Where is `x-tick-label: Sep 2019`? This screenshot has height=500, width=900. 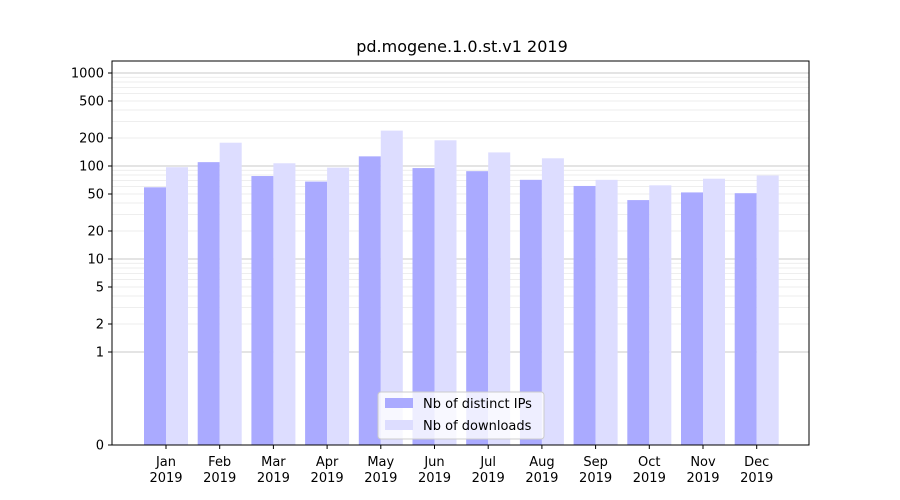 x-tick-label: Sep 2019 is located at coordinates (595, 470).